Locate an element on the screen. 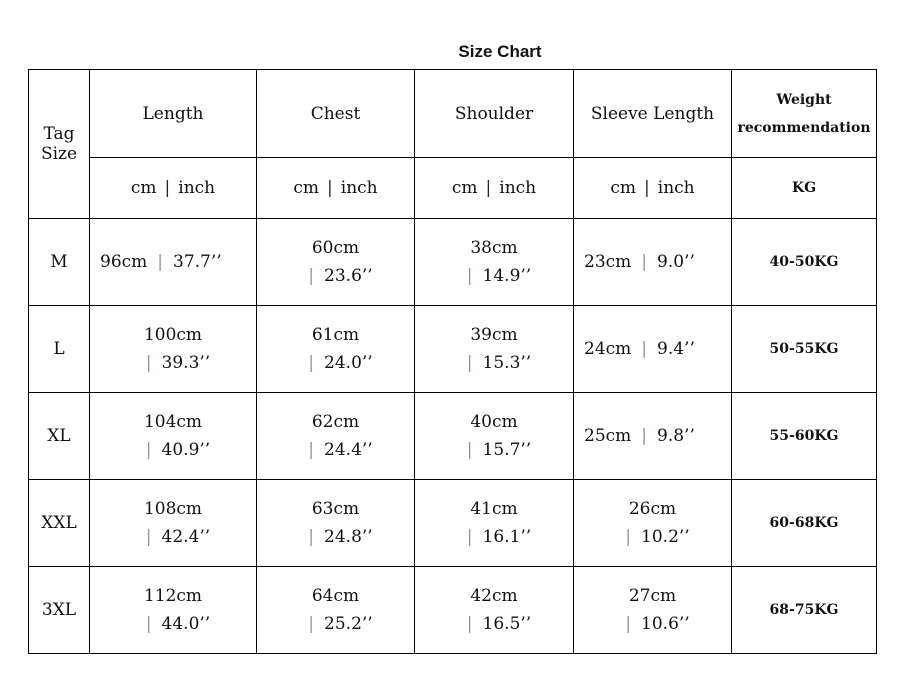 Image resolution: width=906 pixels, height=673 pixels. measurement-cell: 64cm | 25.2’’ is located at coordinates (335, 610).